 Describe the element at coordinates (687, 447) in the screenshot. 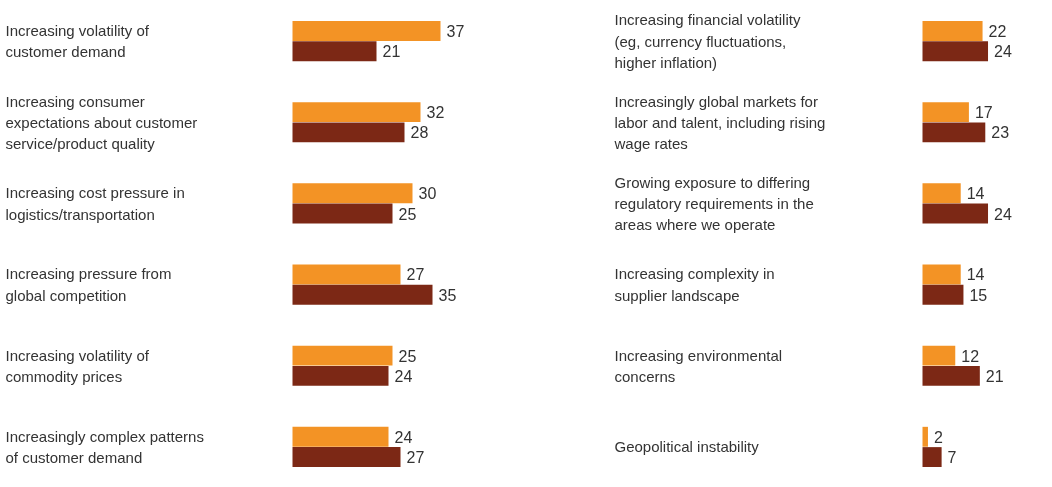

I see `y-tick-label: Geopolitical instability` at that location.